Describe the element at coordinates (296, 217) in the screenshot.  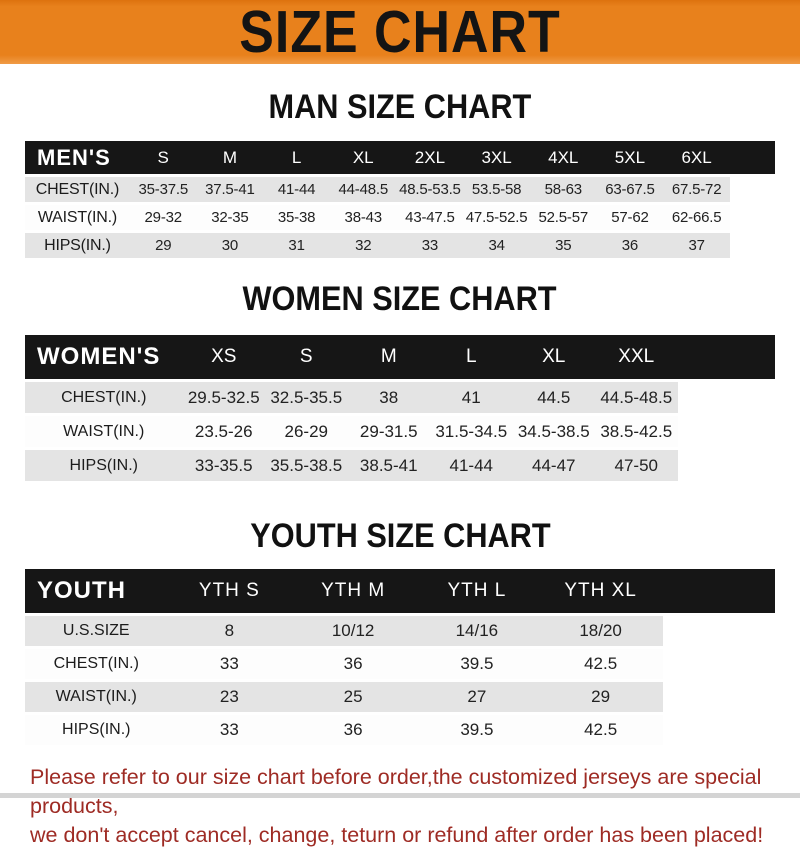
I see `value-cell: 35-38` at that location.